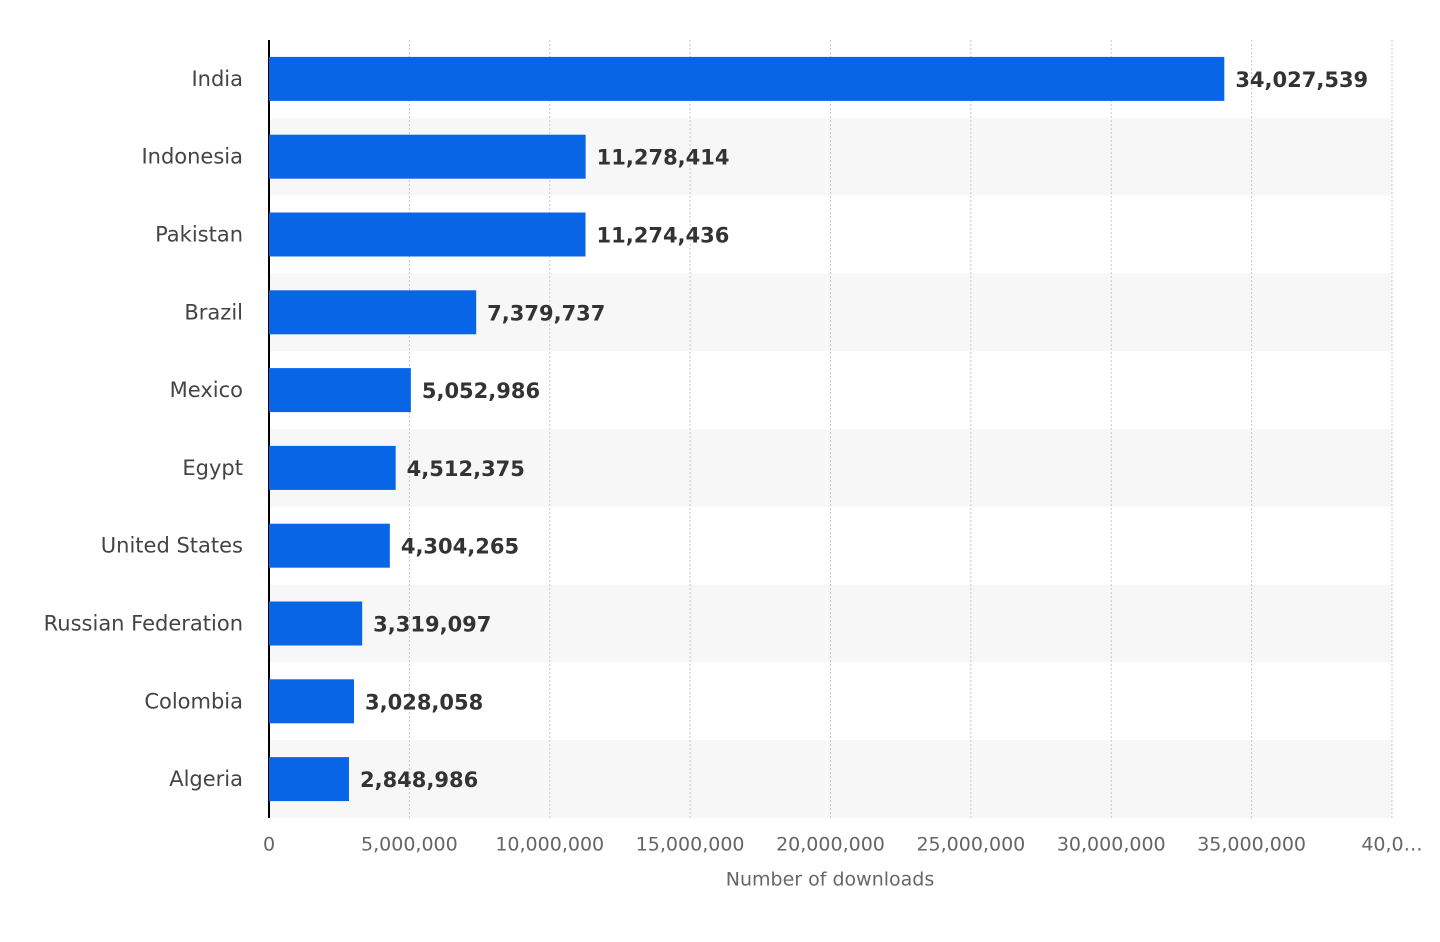  I want to click on y-tick-label: United States, so click(172, 546).